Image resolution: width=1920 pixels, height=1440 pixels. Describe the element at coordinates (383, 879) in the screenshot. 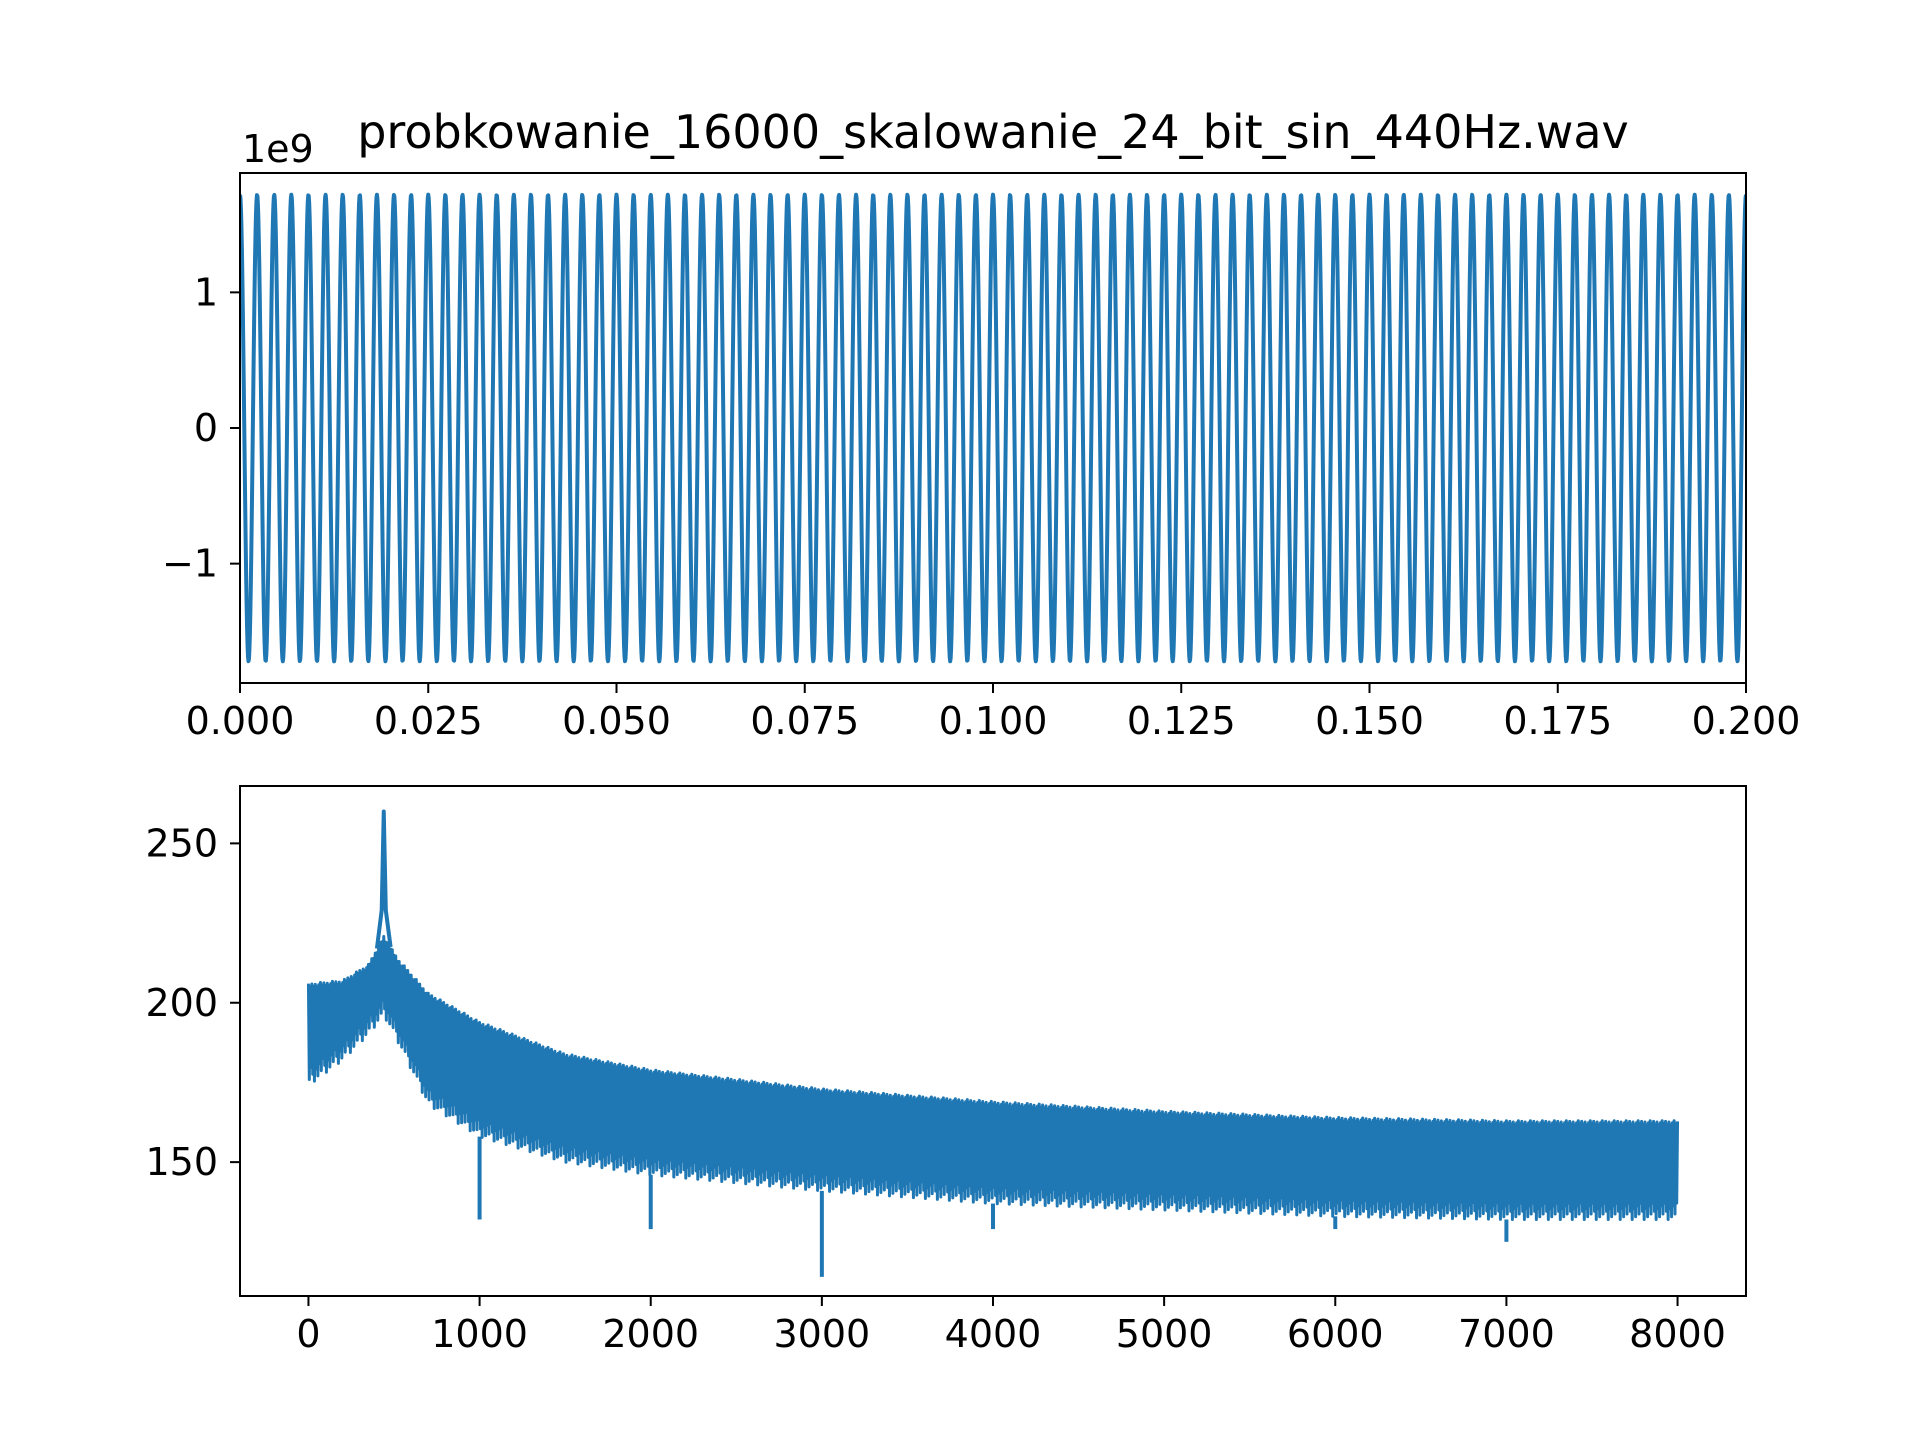

I see `spectrum-peak` at that location.